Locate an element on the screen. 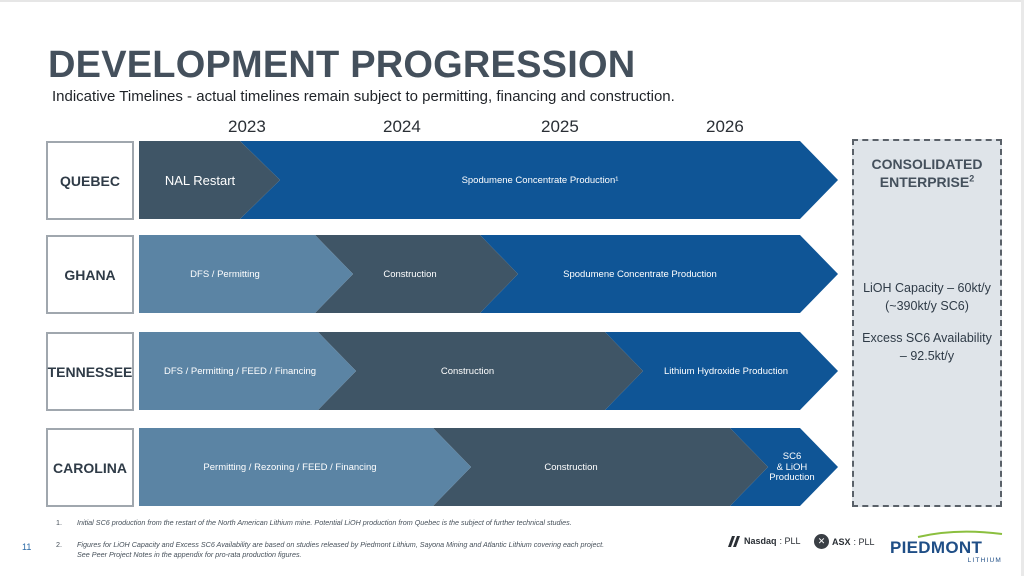 The width and height of the screenshot is (1024, 576). ghana-construction-label: Construction is located at coordinates (410, 274).